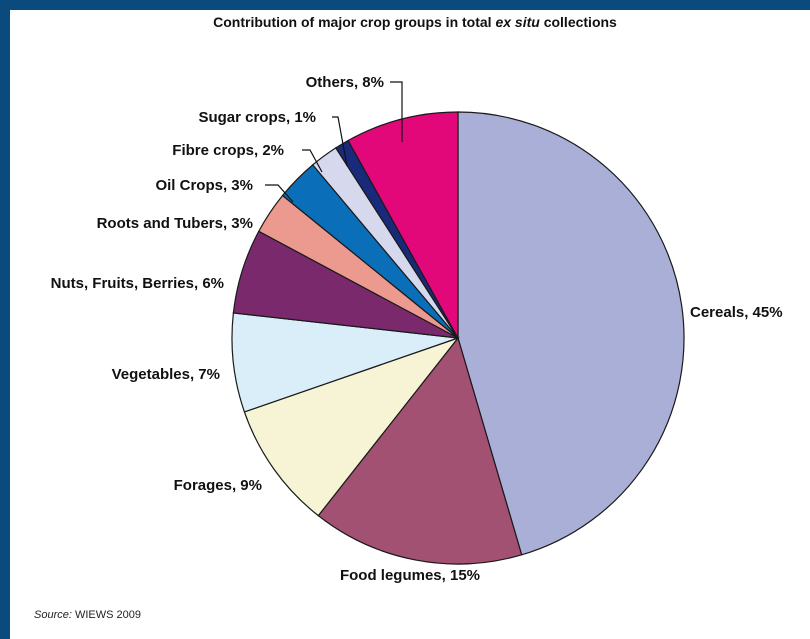  I want to click on pie-slice-vegetables, so click(345, 362).